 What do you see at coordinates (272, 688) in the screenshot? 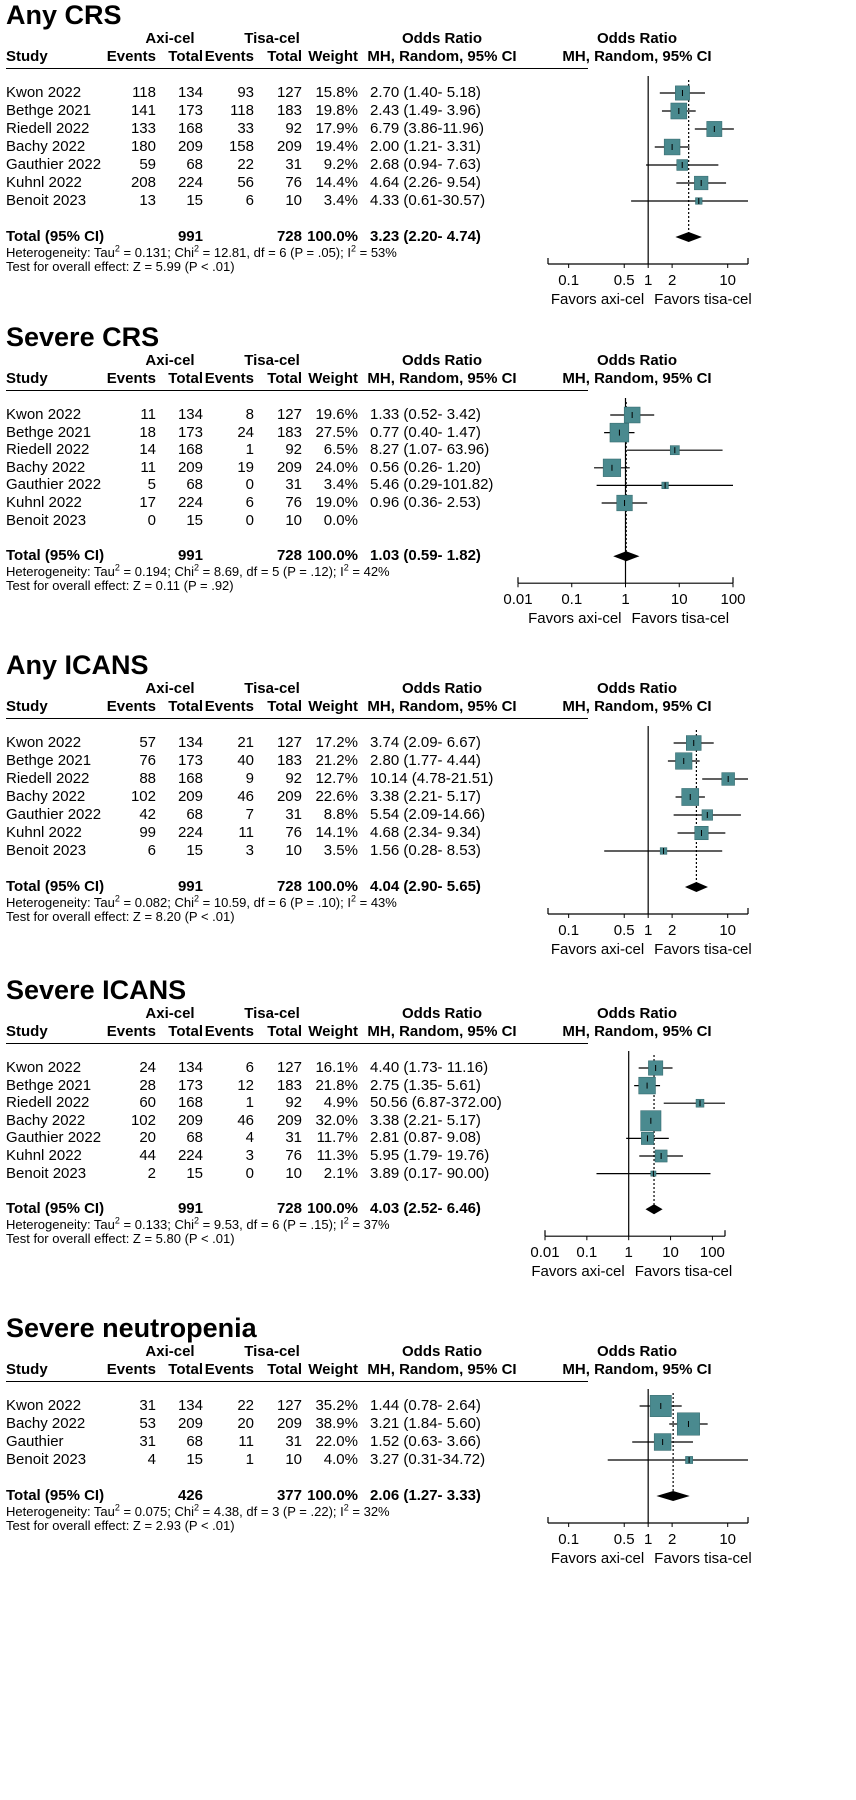
I see `tisa-cel-group-header: Tisa-cel` at bounding box center [272, 688].